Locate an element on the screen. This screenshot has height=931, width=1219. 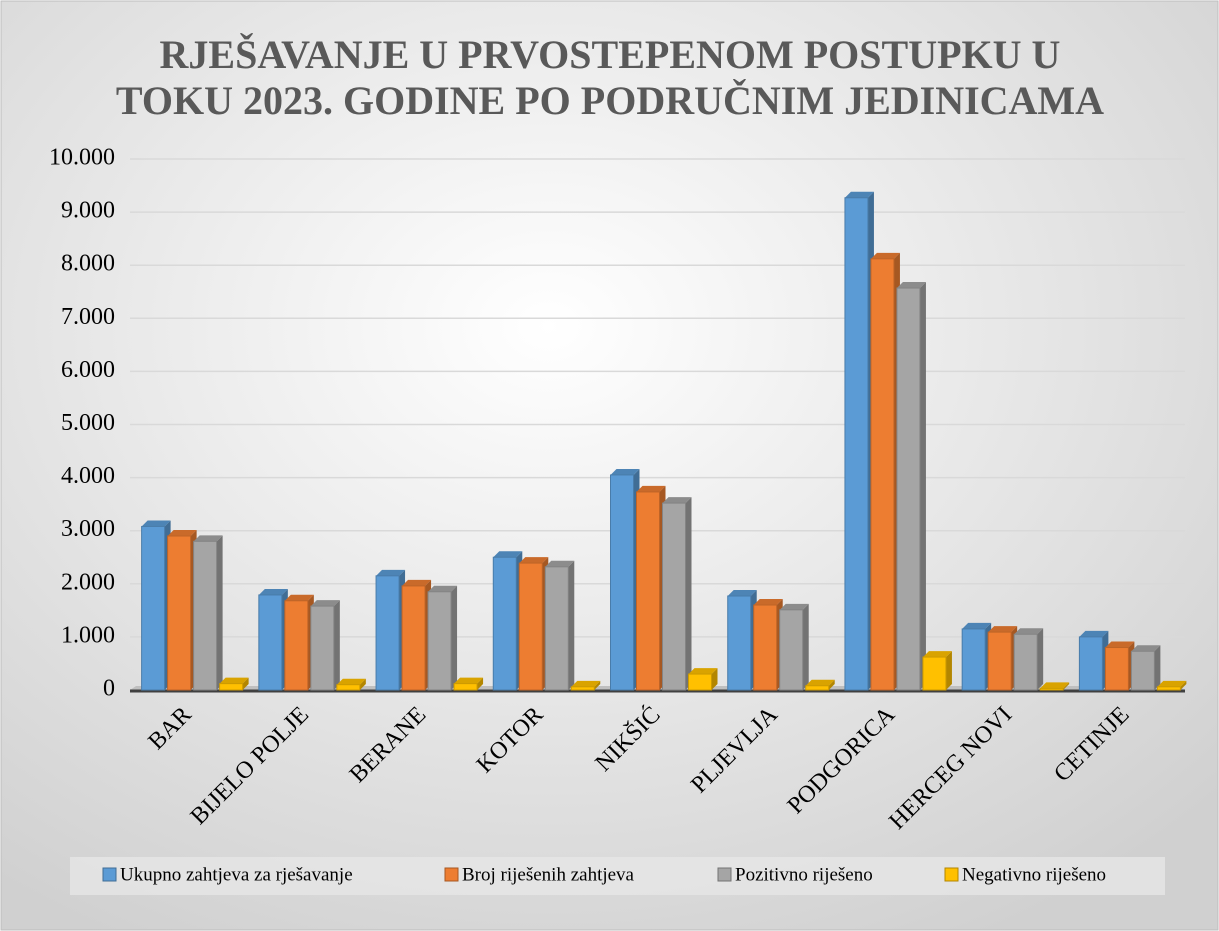
legend-label: Pozitivno riješeno is located at coordinates (804, 874).